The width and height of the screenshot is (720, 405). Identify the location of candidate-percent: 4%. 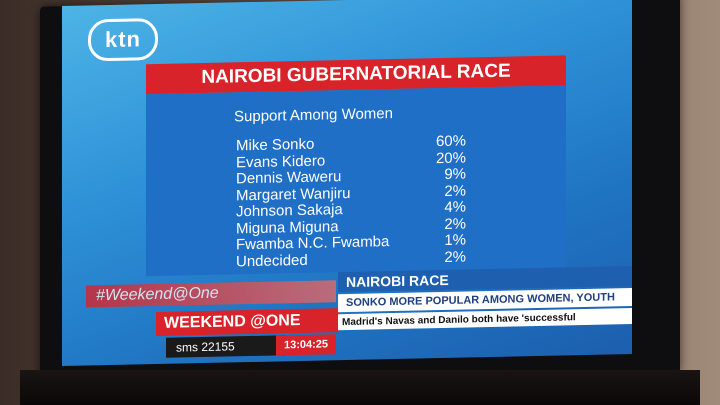
(455, 207).